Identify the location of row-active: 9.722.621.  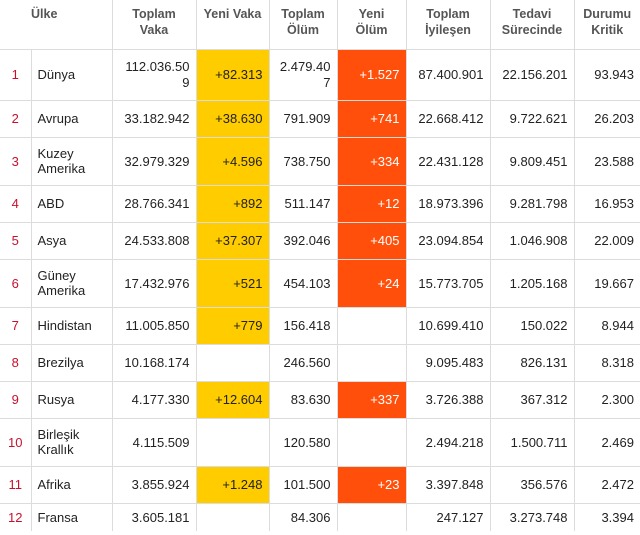
(532, 119).